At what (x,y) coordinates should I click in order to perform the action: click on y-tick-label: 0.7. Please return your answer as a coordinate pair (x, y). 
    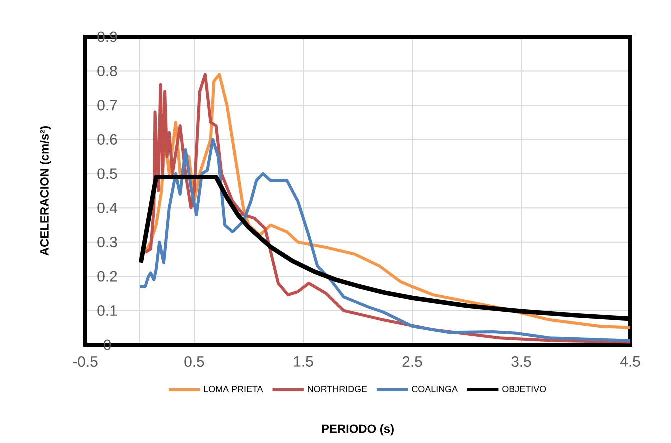
    Looking at the image, I should click on (108, 105).